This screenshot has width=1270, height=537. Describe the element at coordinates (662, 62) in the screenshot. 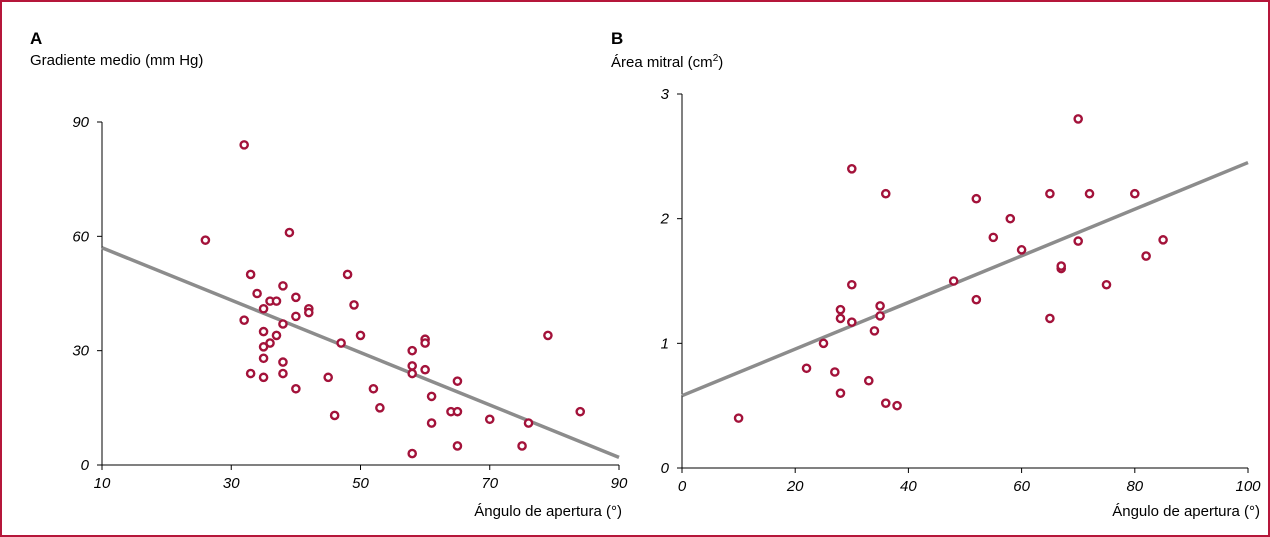

I see `panel-b-y-axis-title-main: Área mitral (cm` at that location.